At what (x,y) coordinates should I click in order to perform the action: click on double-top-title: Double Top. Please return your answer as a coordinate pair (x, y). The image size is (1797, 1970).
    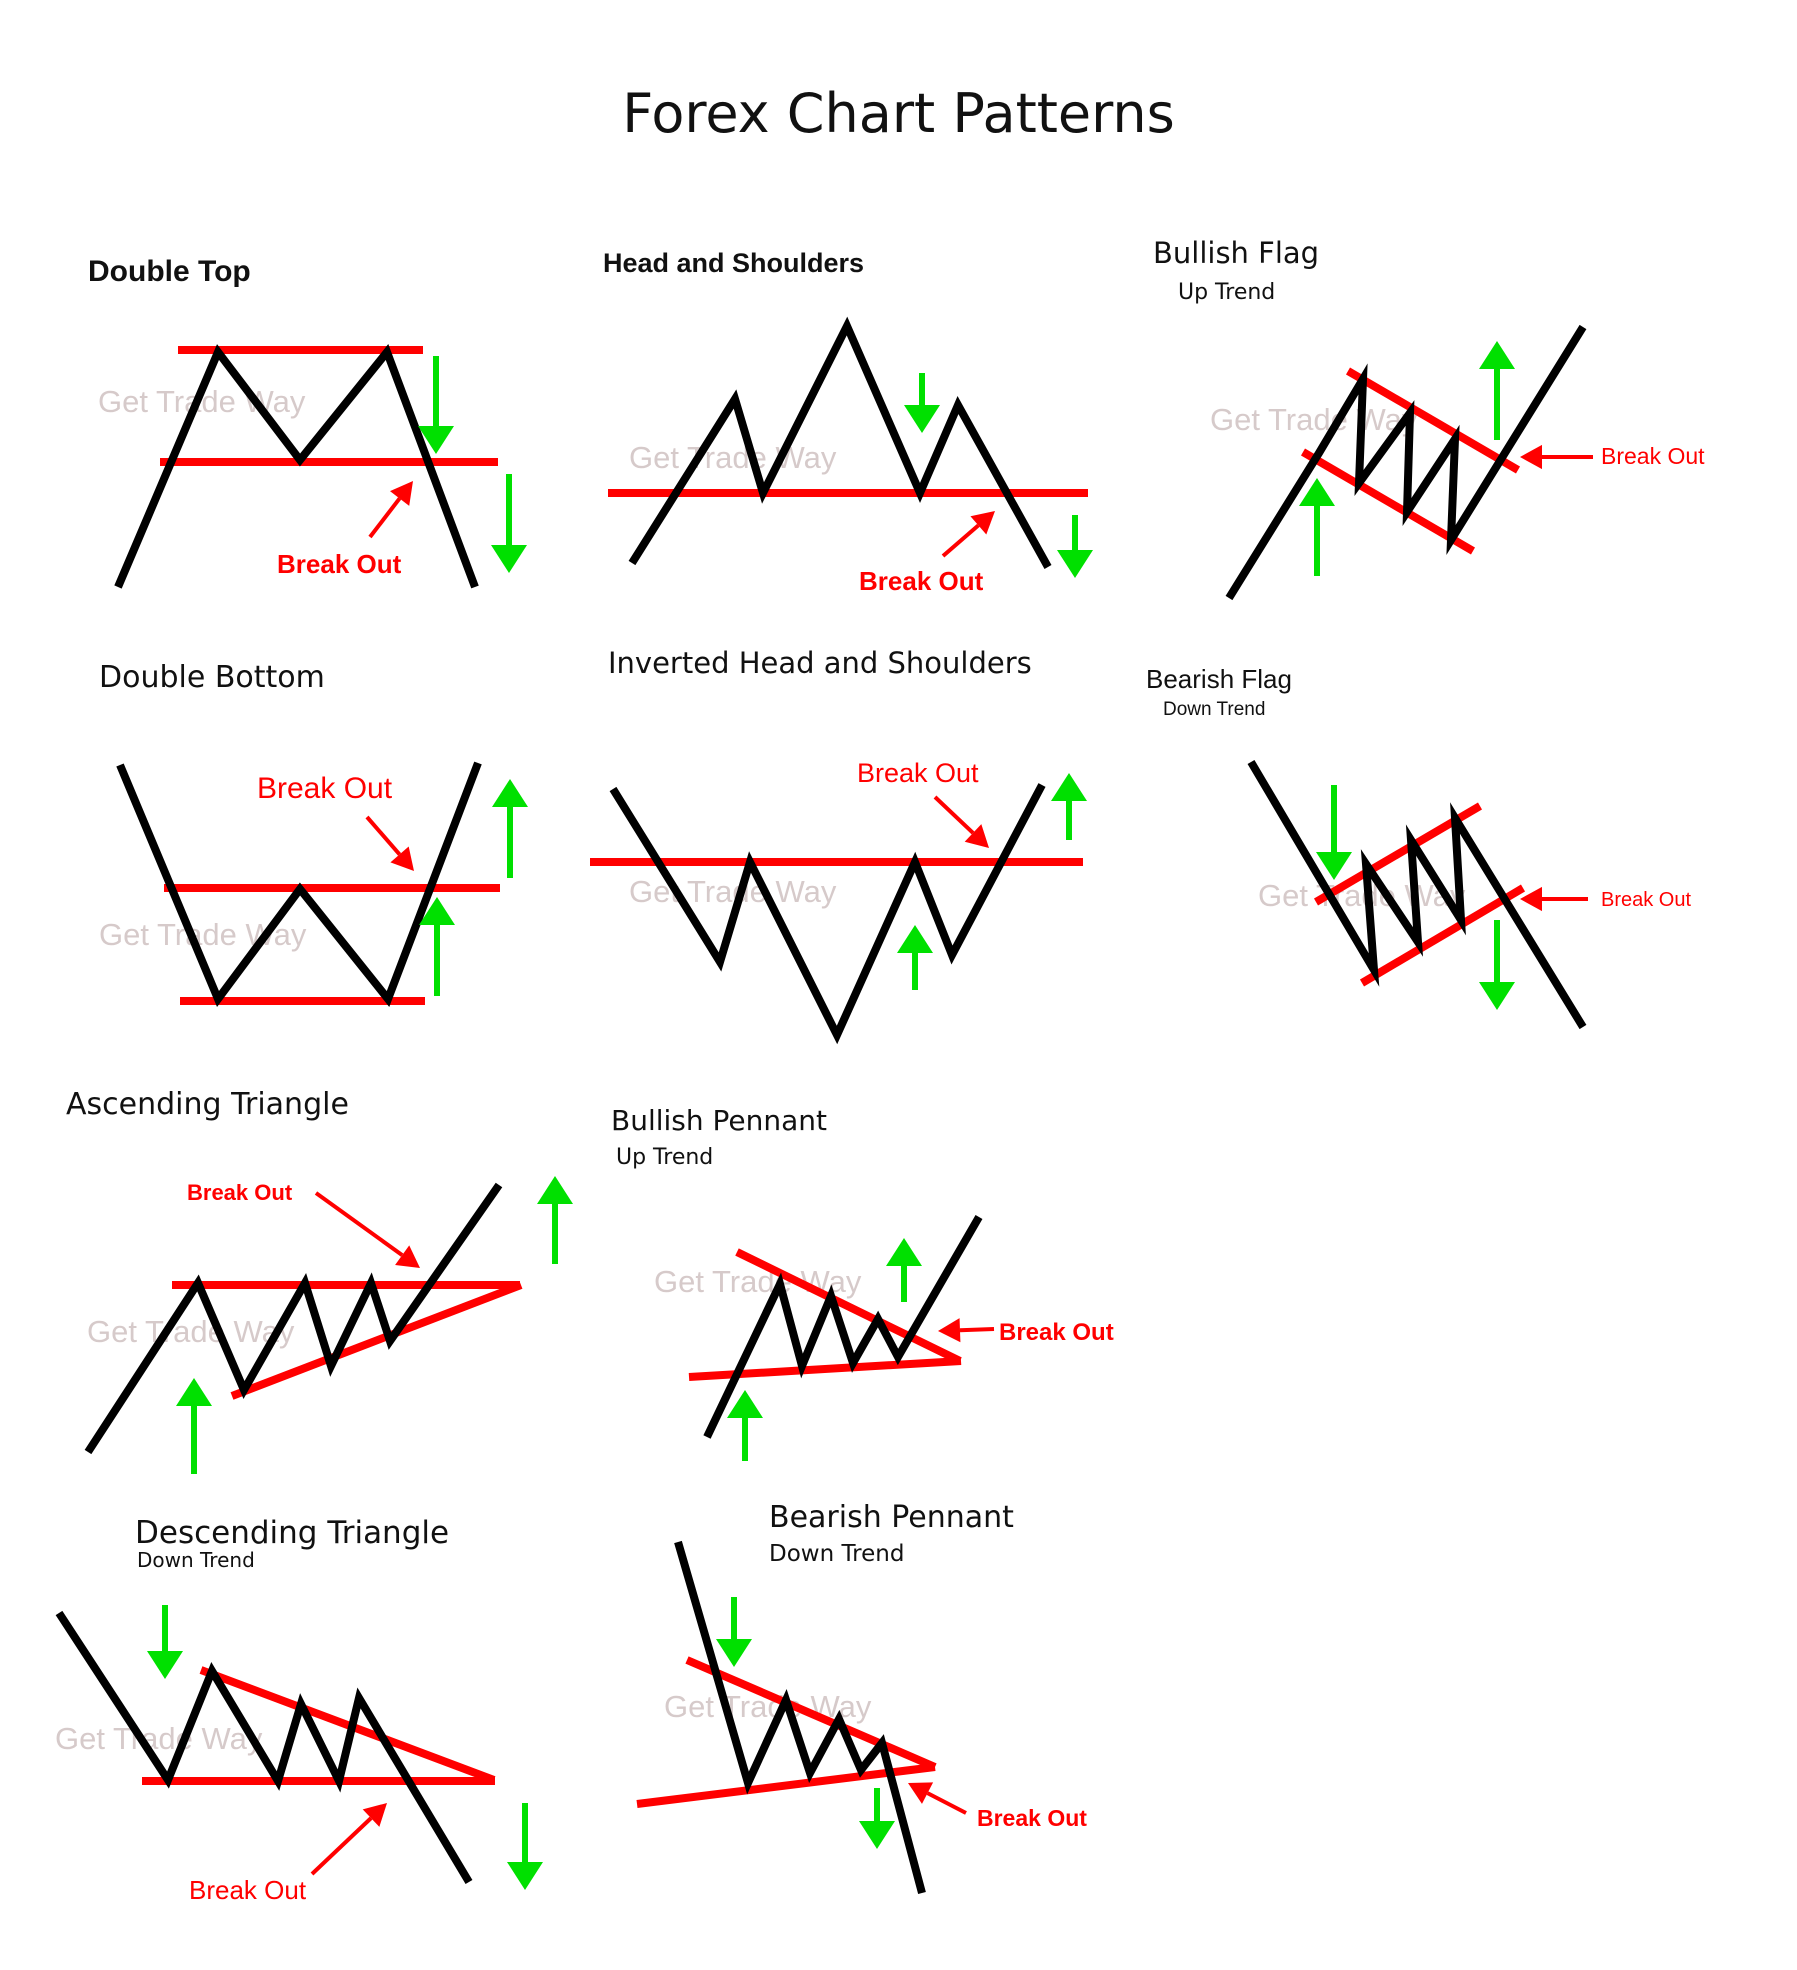
    Looking at the image, I should click on (169, 271).